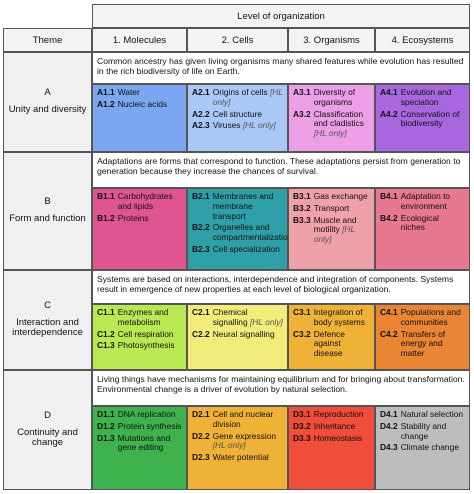 This screenshot has height=494, width=474. I want to click on topic-code: A4.2, so click(389, 113).